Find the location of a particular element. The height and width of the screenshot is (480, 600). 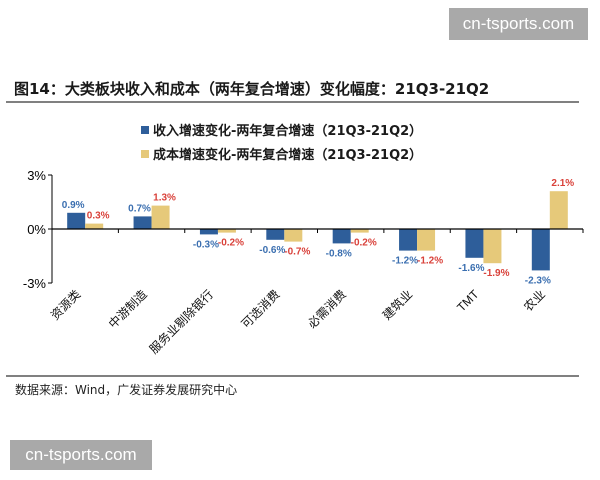

watermark-top: cn-tsports.com is located at coordinates (518, 24).